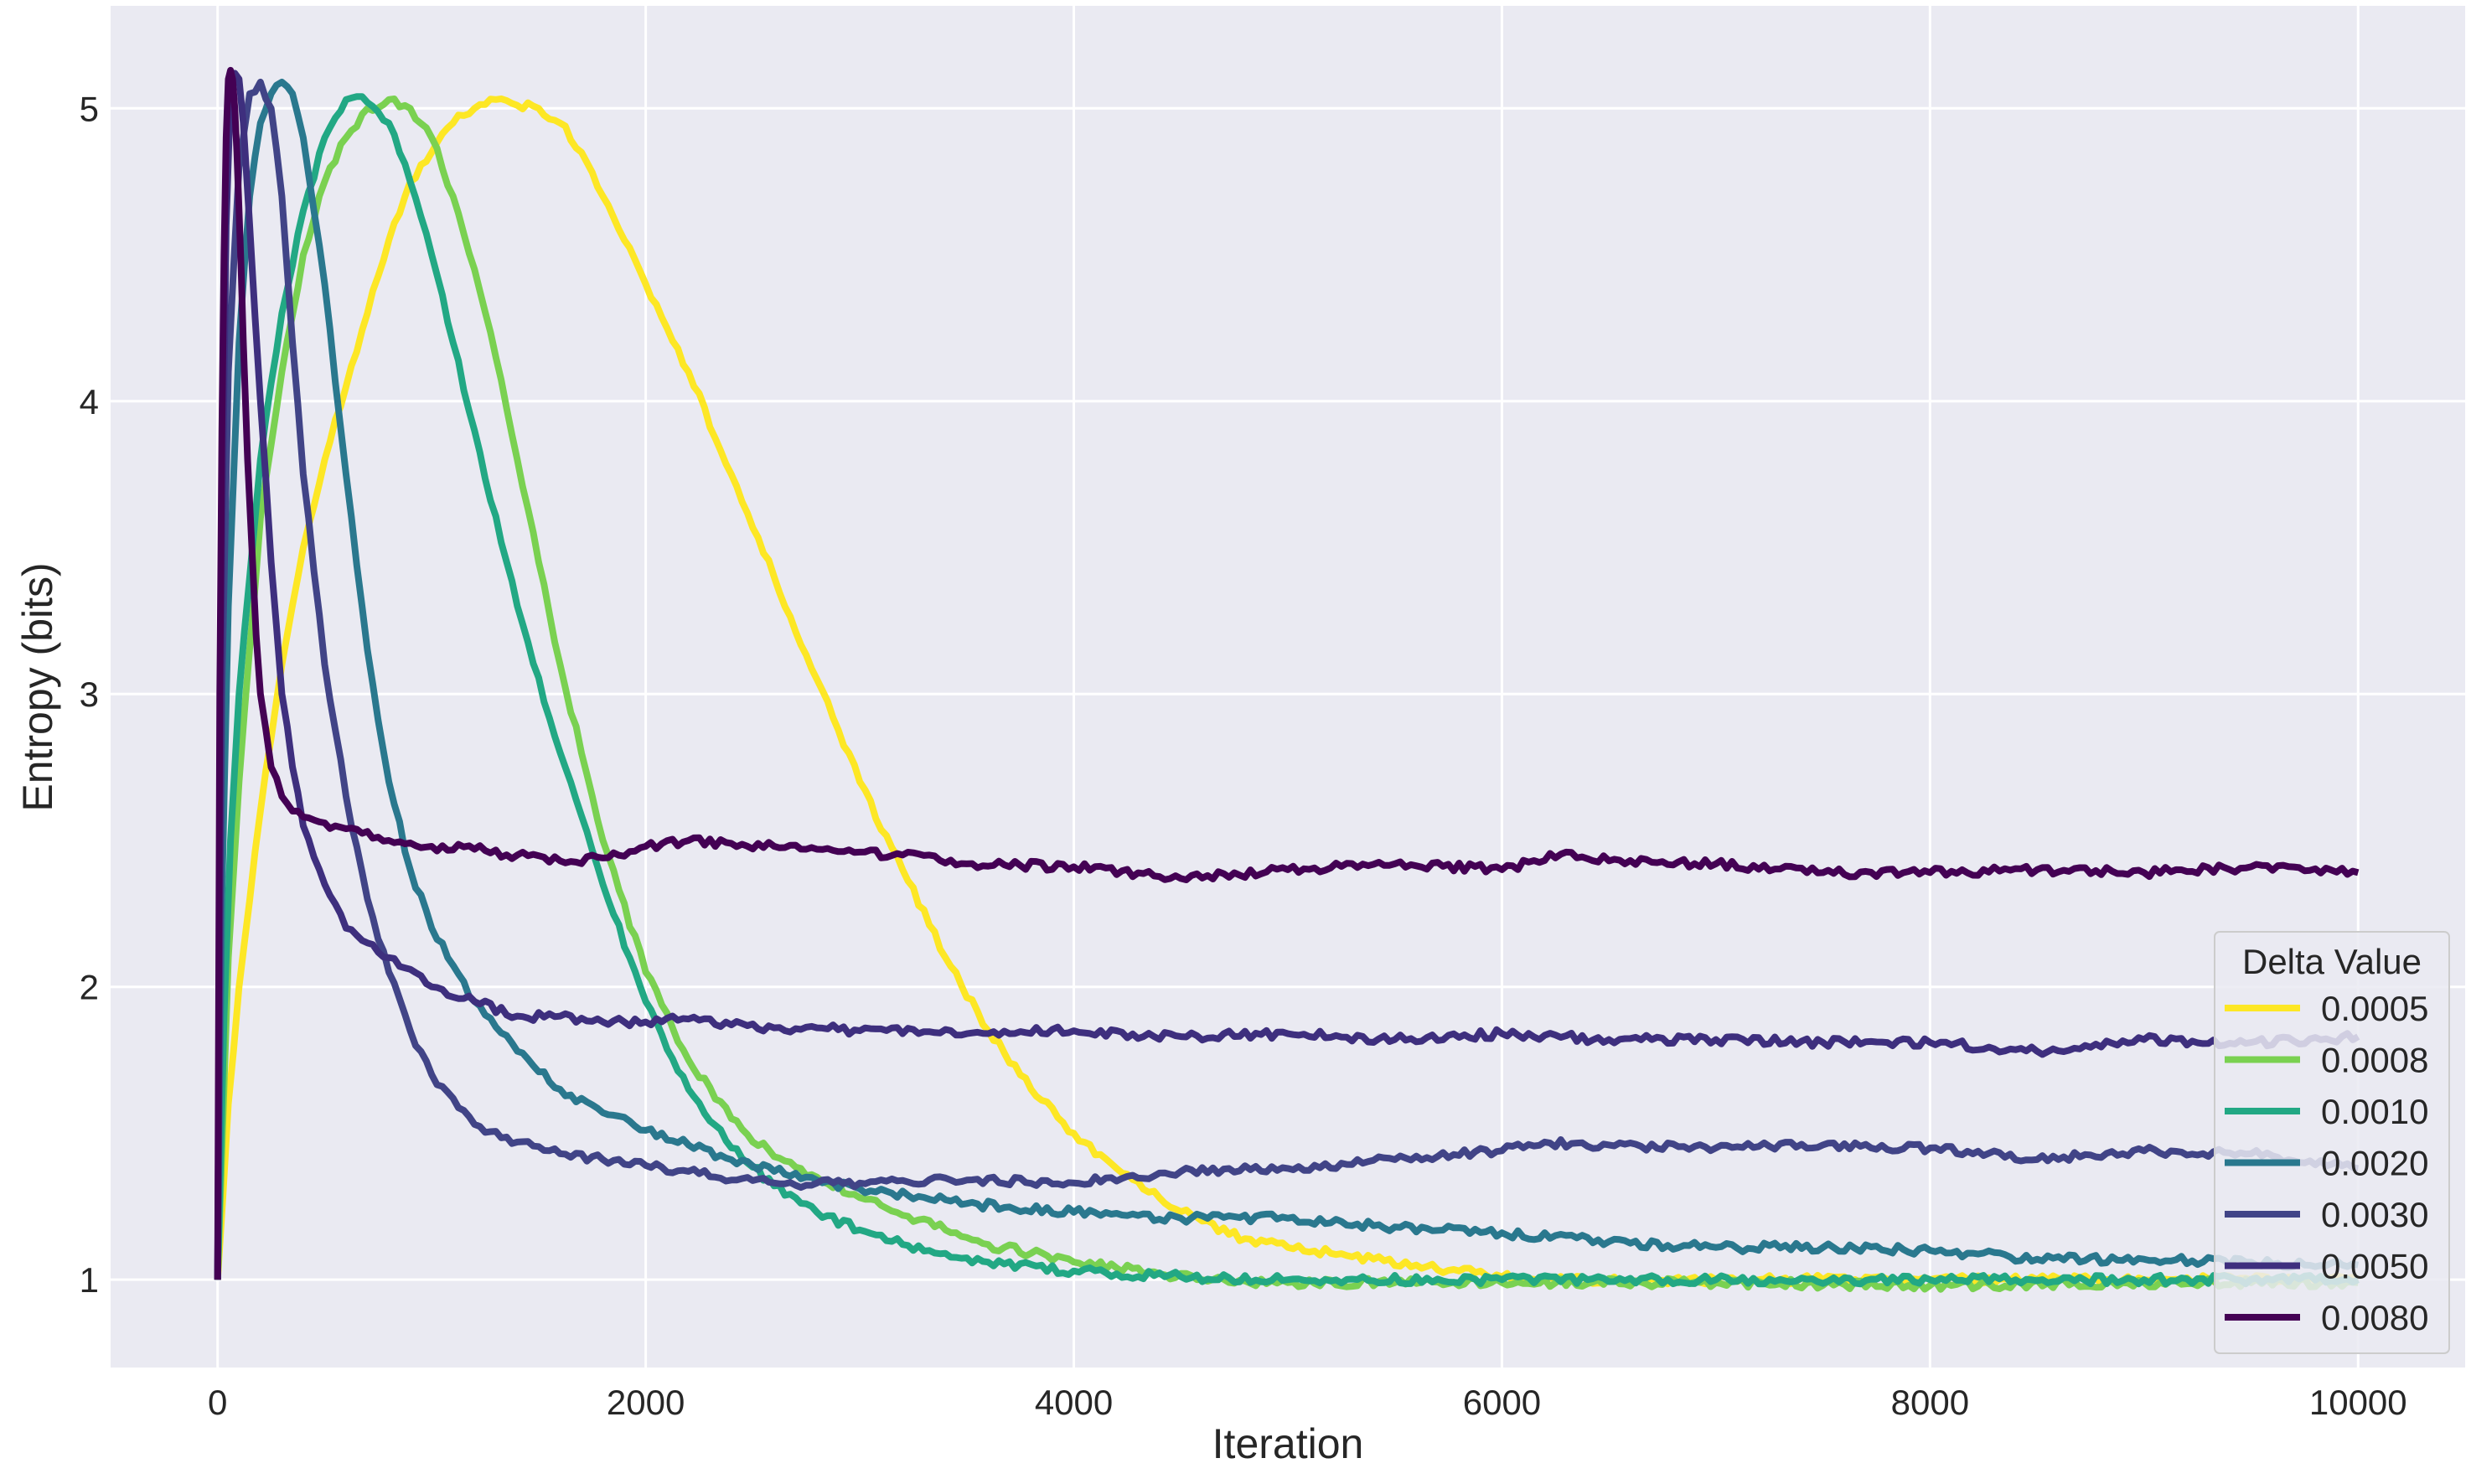 The width and height of the screenshot is (2471, 1484). I want to click on y-axis-ticks: 1 2 3 4 5, so click(89, 695).